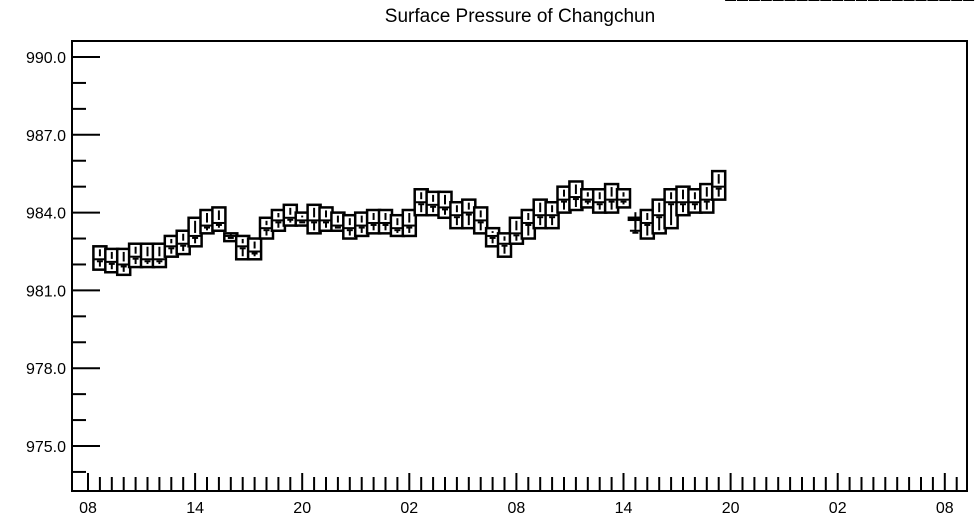 The width and height of the screenshot is (975, 520). Describe the element at coordinates (518, 495) in the screenshot. I see `x-axis: 08 14 20 02 08 14 20 02 08` at that location.